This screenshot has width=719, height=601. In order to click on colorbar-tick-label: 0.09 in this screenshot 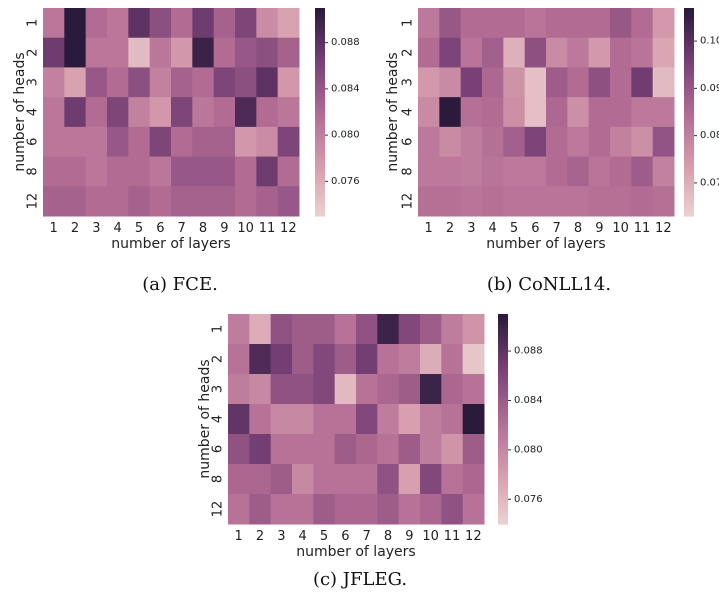, I will do `click(709, 88)`.